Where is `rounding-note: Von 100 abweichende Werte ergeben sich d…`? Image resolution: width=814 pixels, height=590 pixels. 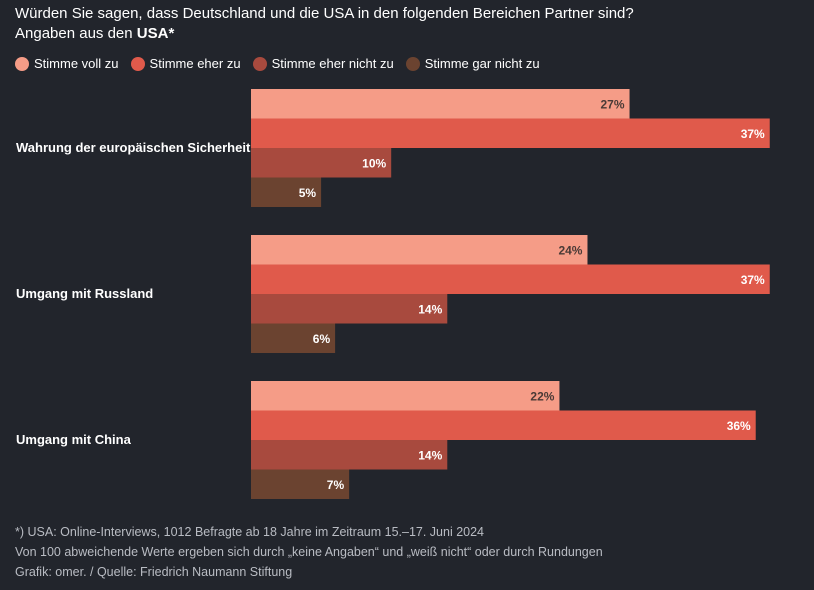 rounding-note: Von 100 abweichende Werte ergeben sich d… is located at coordinates (309, 552).